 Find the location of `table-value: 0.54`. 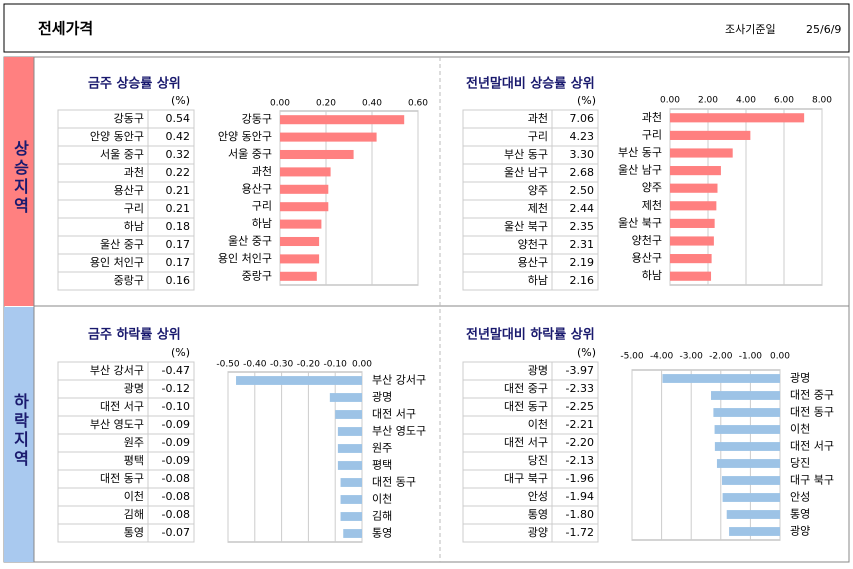

table-value: 0.54 is located at coordinates (178, 118).